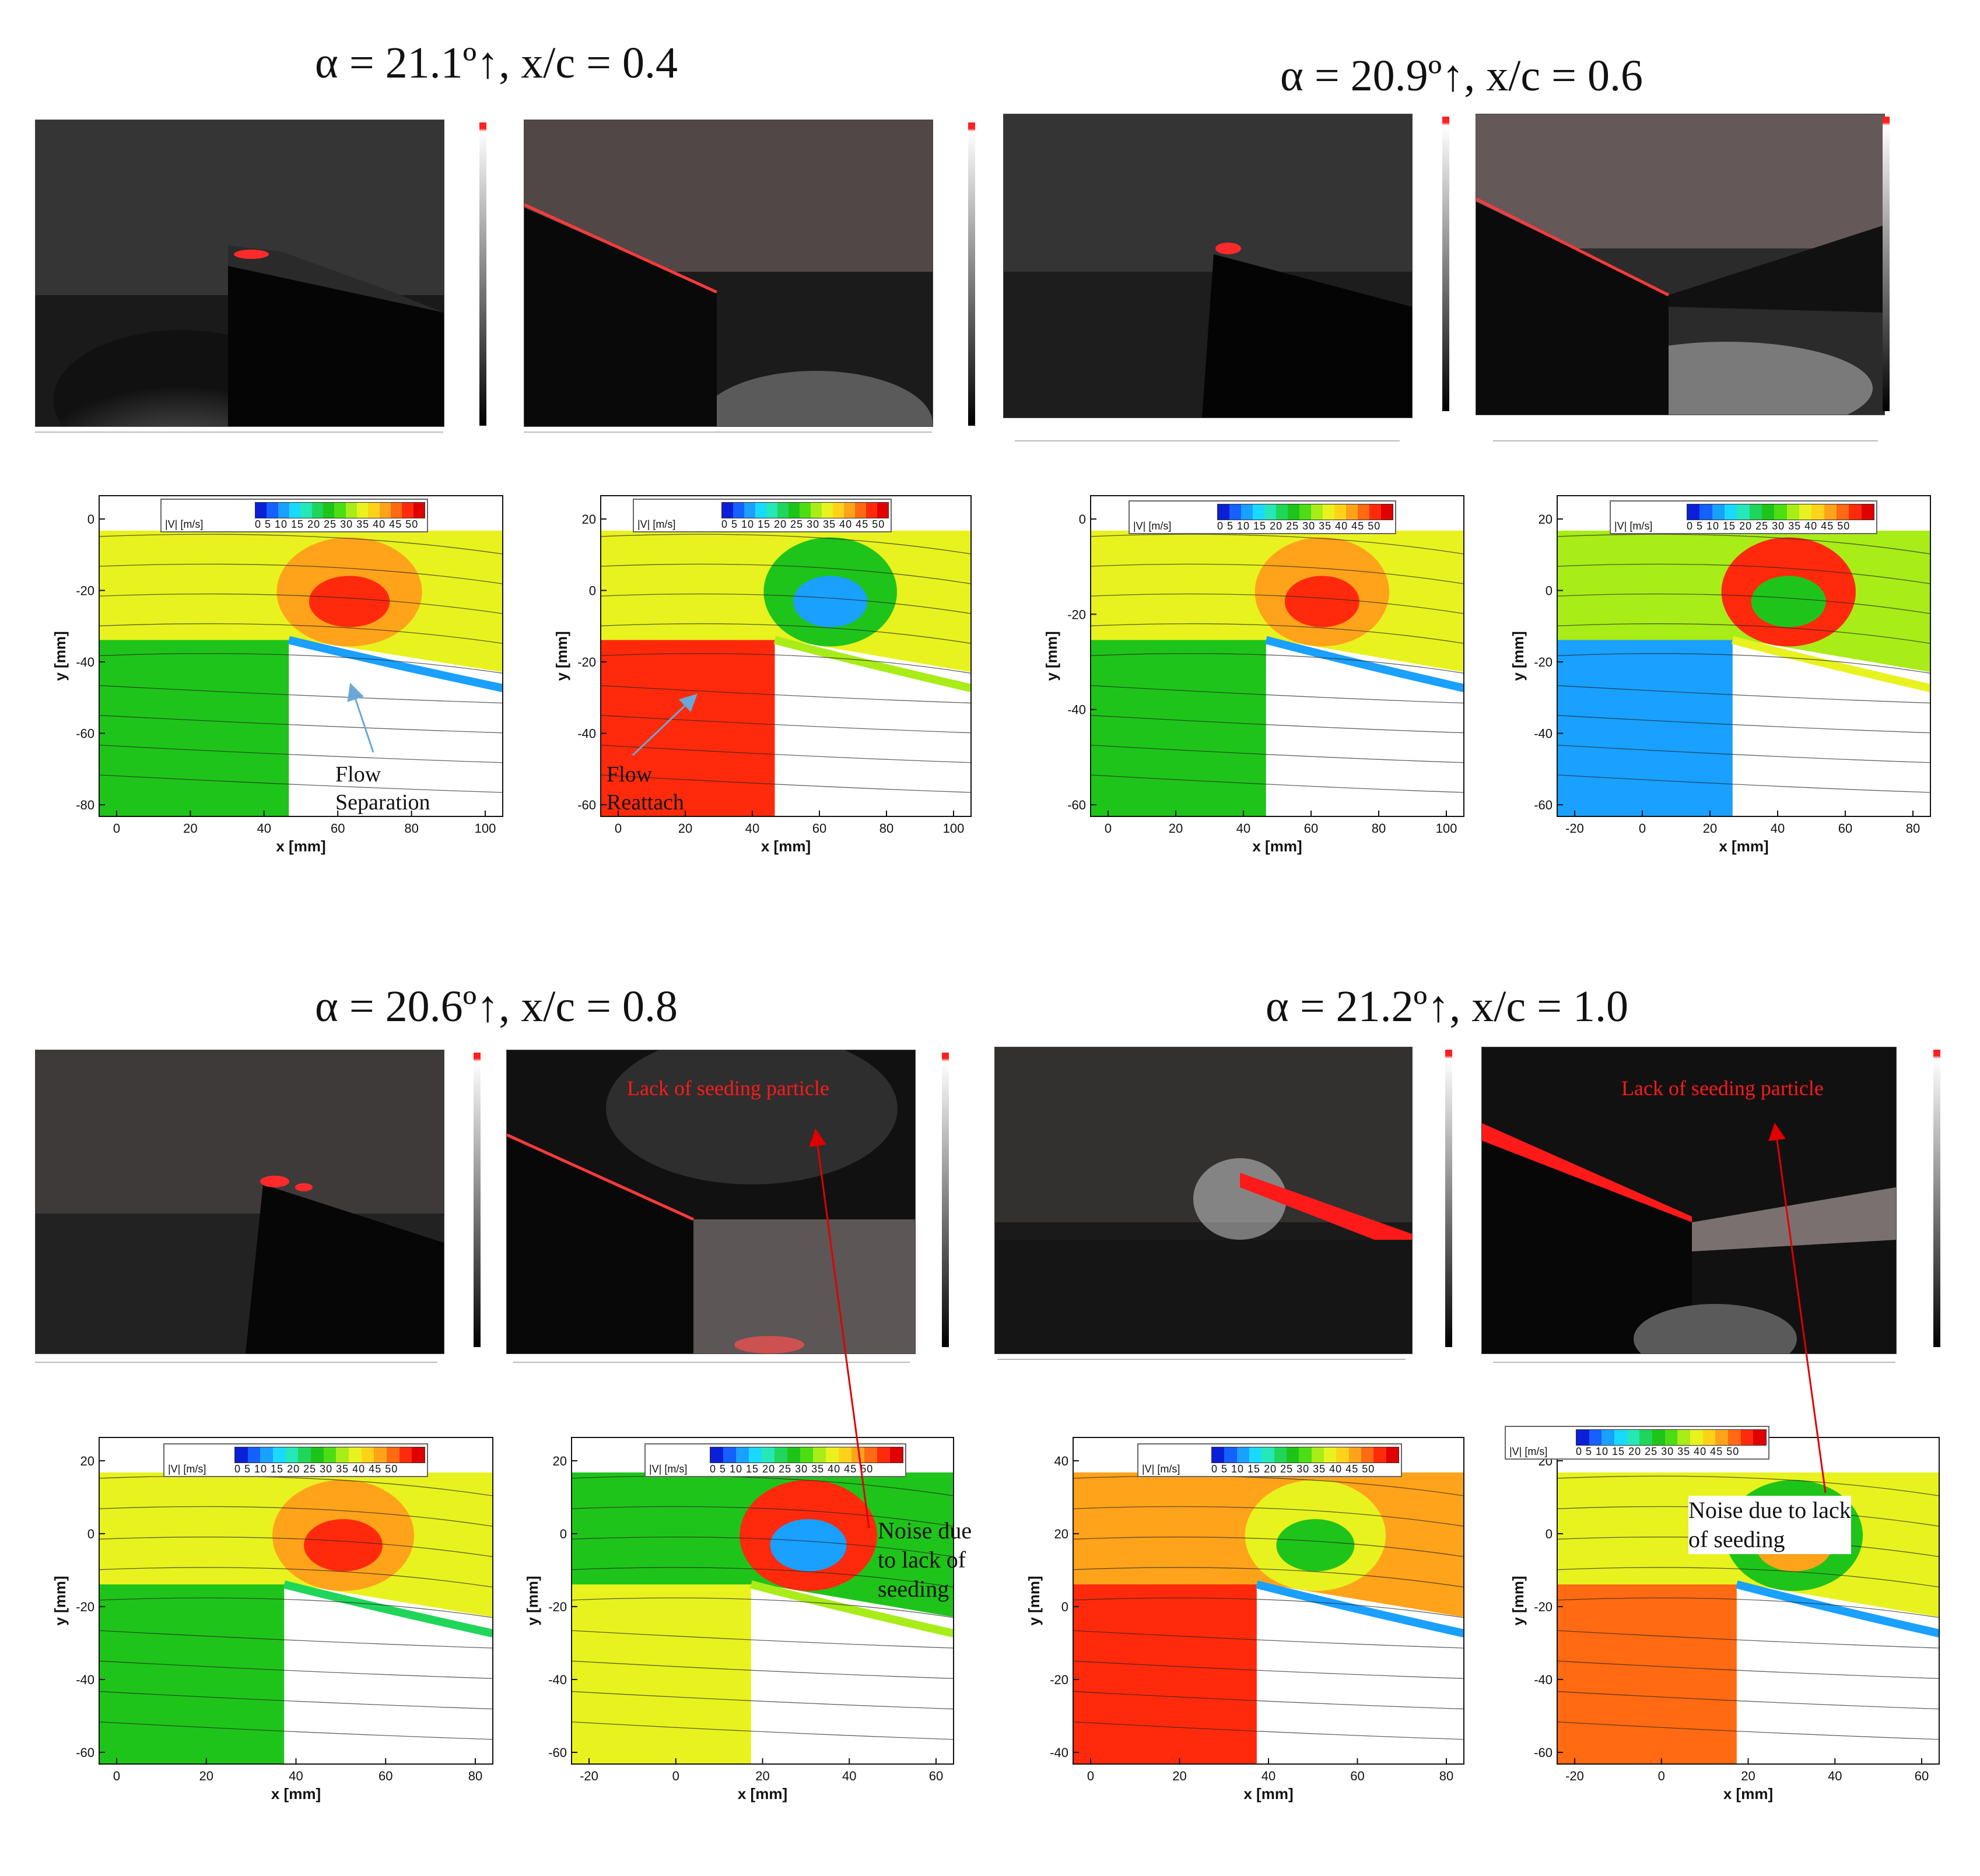 Image resolution: width=1980 pixels, height=1876 pixels. What do you see at coordinates (383, 788) in the screenshot?
I see `flow-separation-label: Flow Separation` at bounding box center [383, 788].